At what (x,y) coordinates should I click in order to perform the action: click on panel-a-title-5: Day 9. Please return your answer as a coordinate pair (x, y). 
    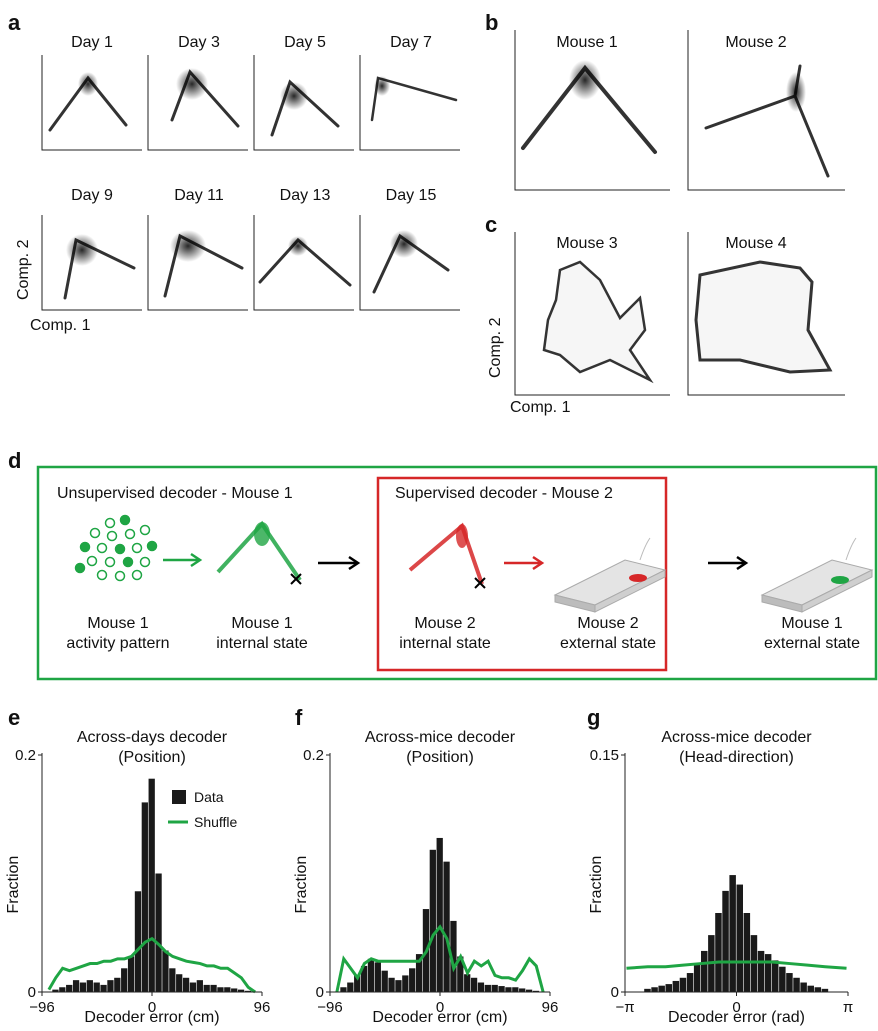
    Looking at the image, I should click on (92, 195).